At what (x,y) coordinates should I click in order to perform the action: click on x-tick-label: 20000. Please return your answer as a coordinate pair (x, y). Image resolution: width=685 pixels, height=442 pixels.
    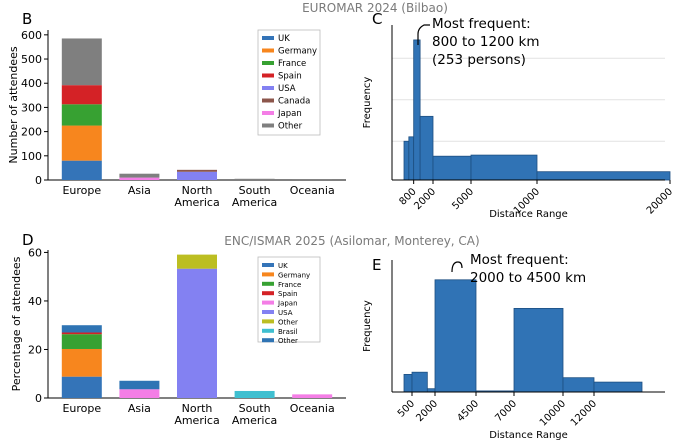
    Looking at the image, I should click on (660, 201).